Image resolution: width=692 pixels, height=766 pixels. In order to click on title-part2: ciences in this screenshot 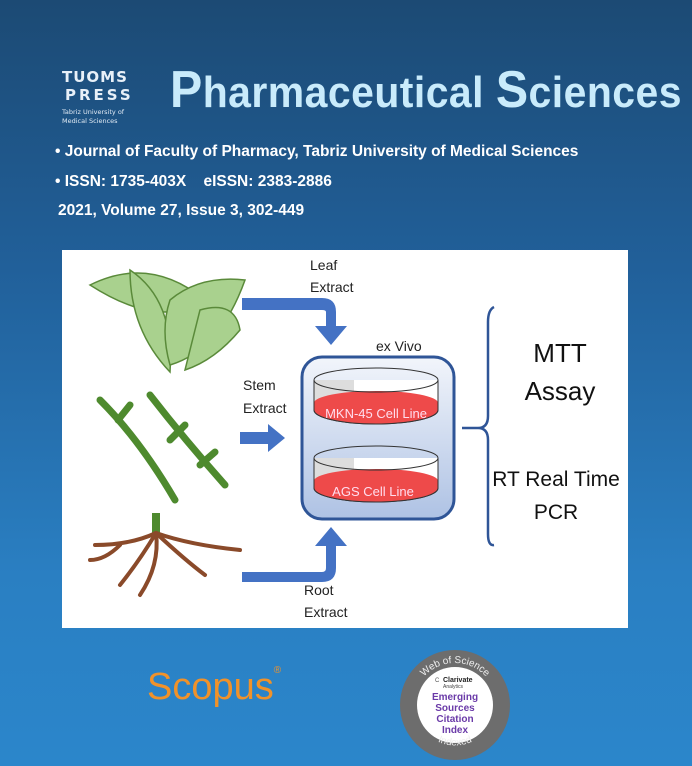, I will do `click(605, 92)`.